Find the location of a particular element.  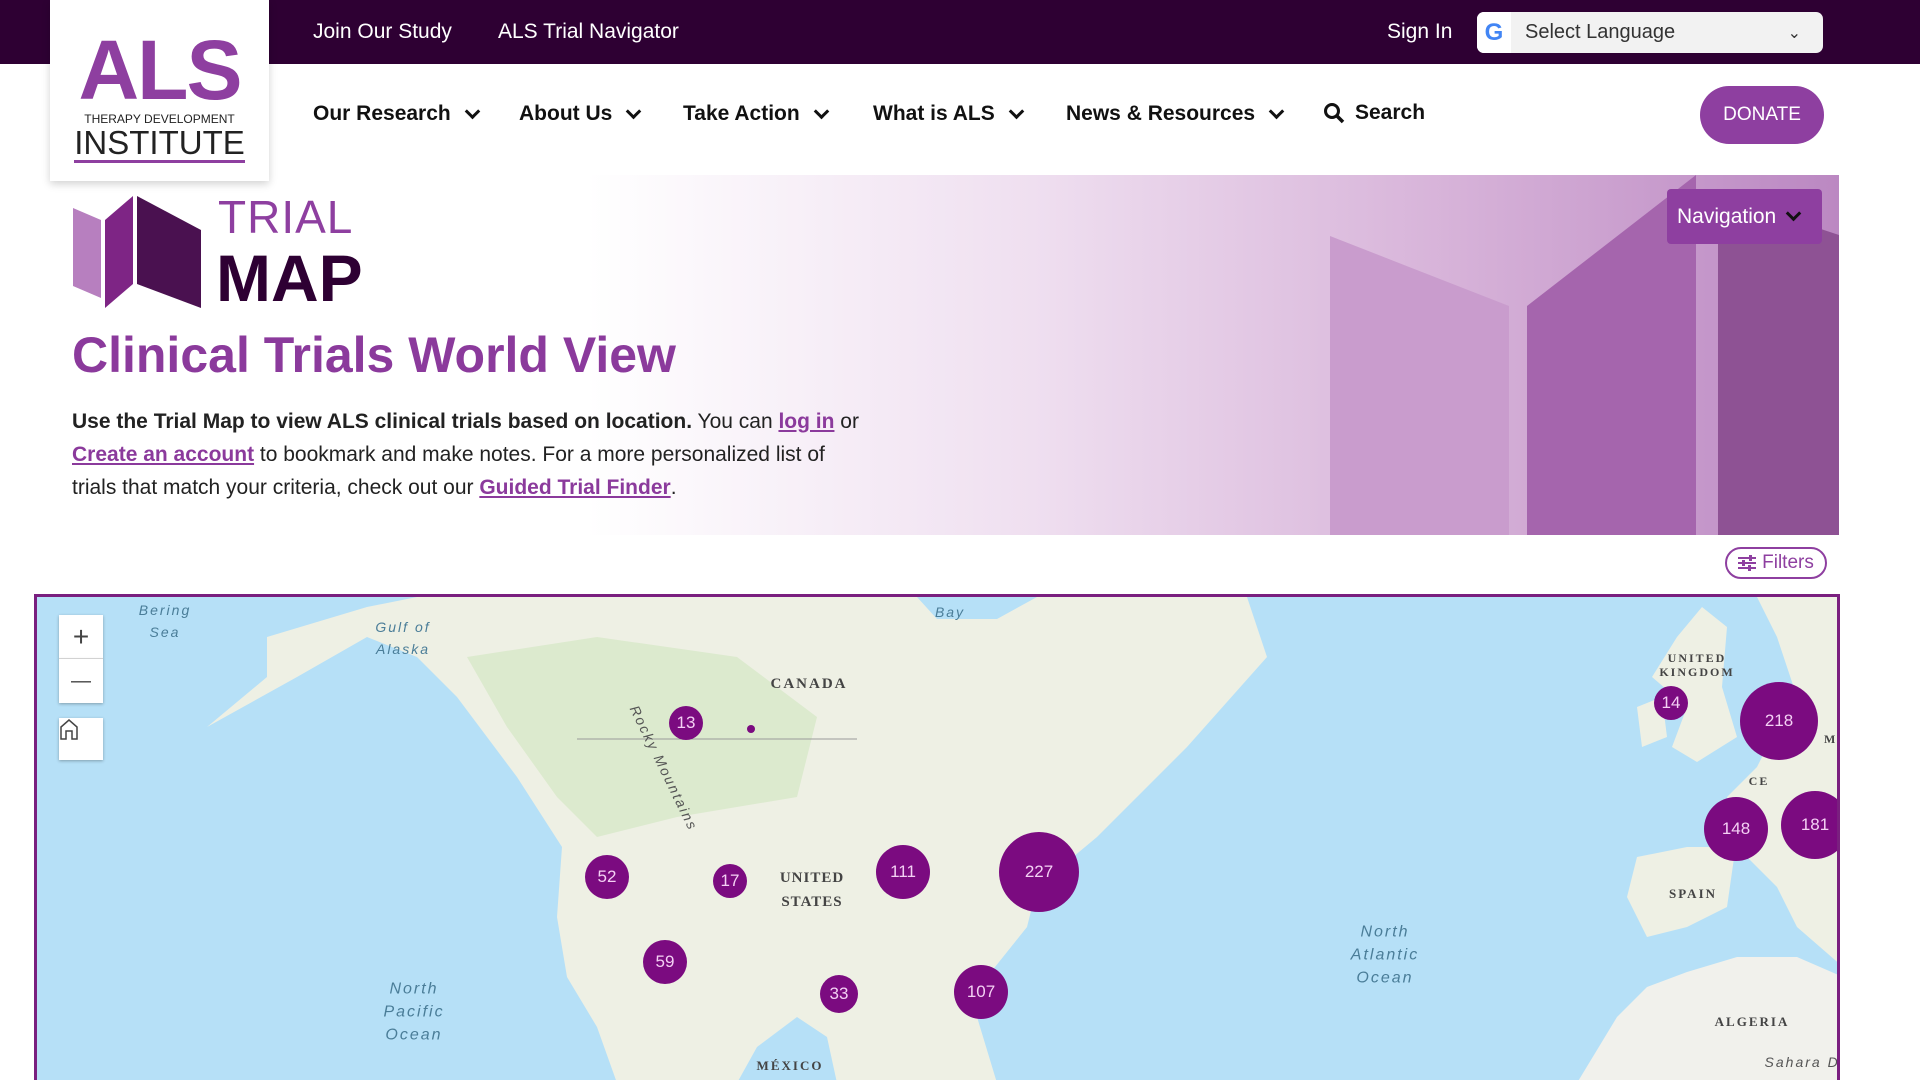

zoom-out-button: — is located at coordinates (81, 681).